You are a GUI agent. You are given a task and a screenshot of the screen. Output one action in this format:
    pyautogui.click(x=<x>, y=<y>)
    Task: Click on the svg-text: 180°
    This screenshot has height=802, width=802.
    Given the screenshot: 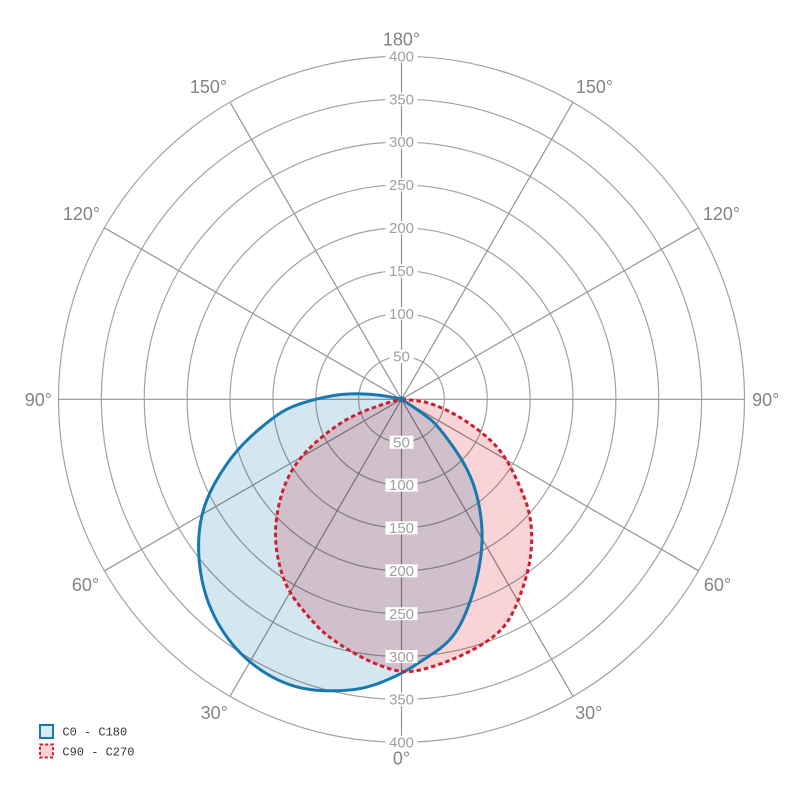 What is the action you would take?
    pyautogui.click(x=401, y=40)
    